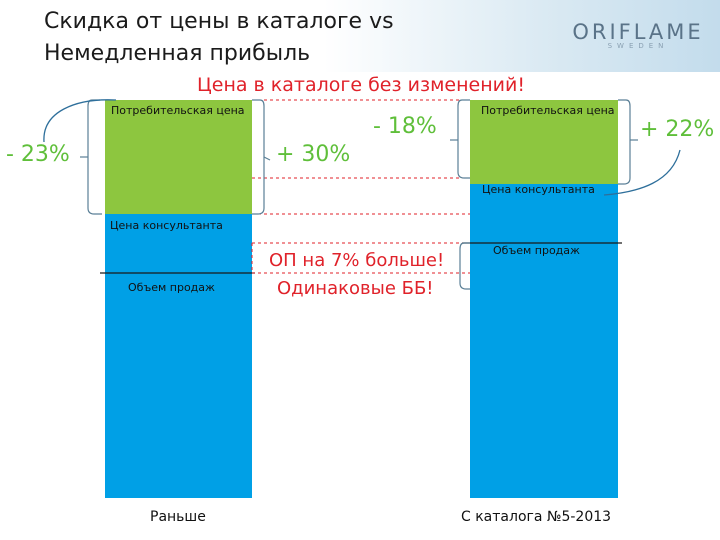 The width and height of the screenshot is (720, 540). I want to click on before-consumer-segment, so click(178, 157).